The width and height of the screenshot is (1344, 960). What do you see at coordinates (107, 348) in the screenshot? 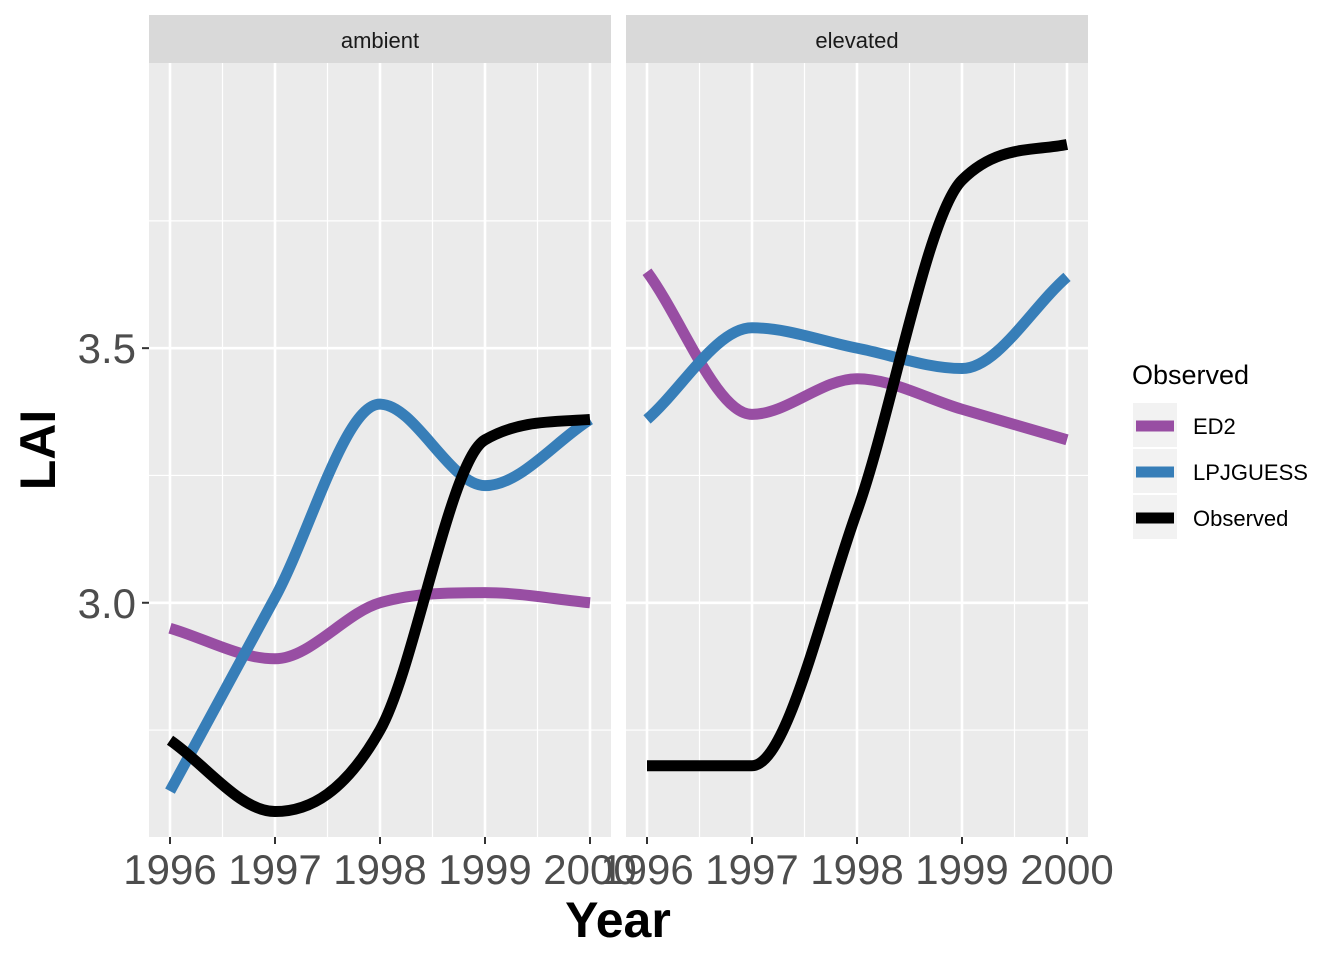
I see `y-tick-label: 3.5` at bounding box center [107, 348].